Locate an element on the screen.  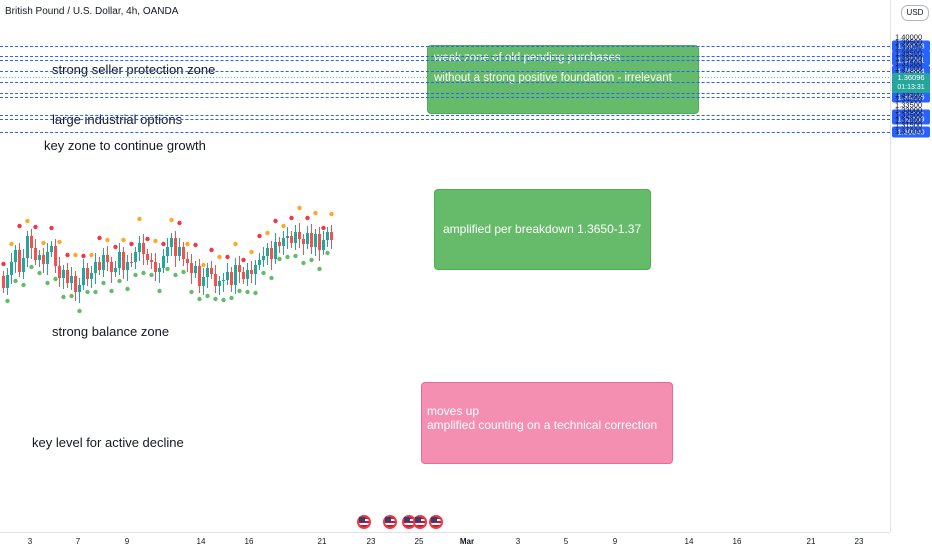
time-axis: 3 7 9 14 16 21 23 25 Mar 3 5 9 14 16 21 23 is located at coordinates (445, 541).